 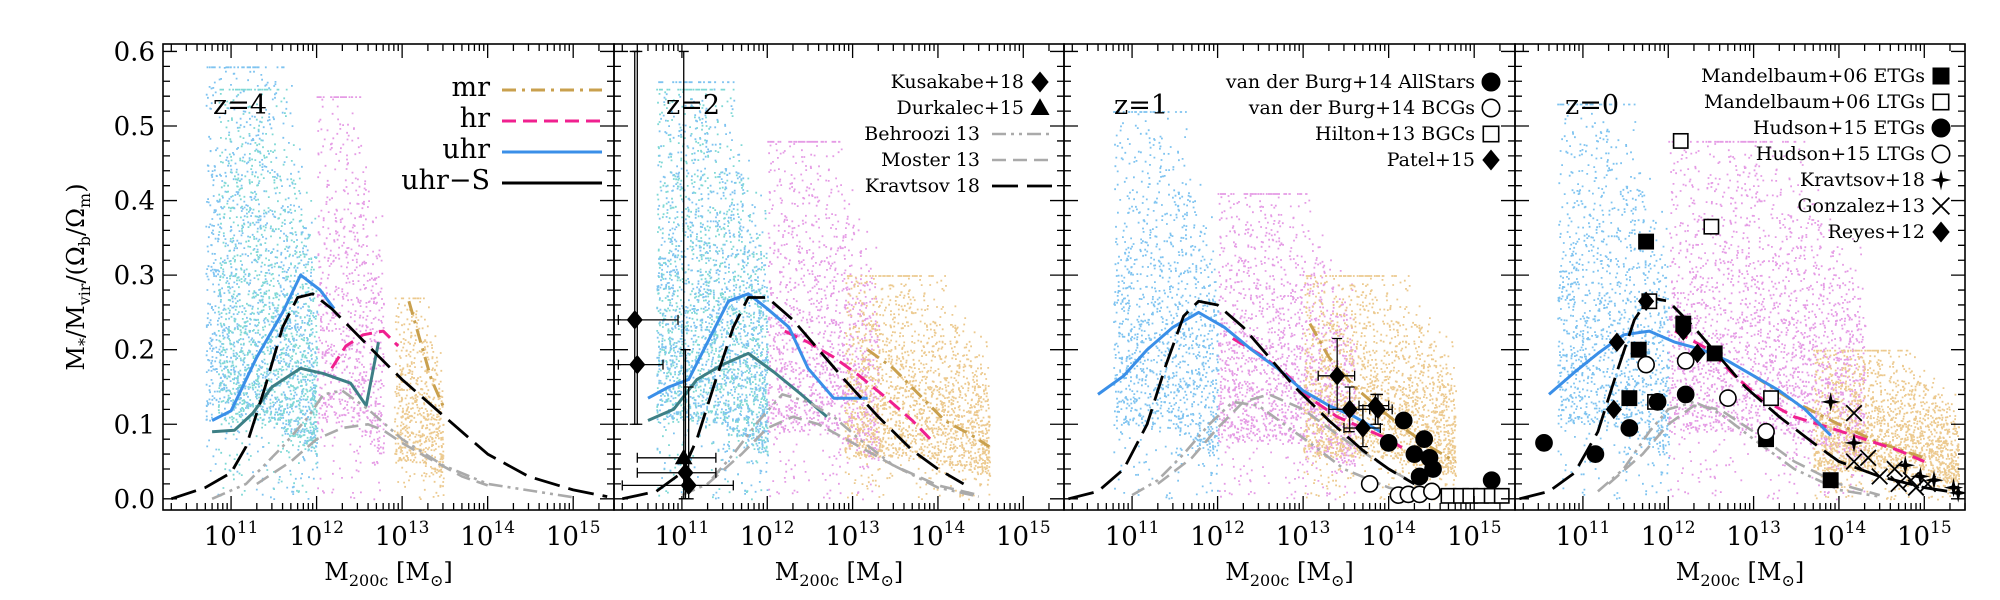 I want to click on legend-label: Hilton+13 BGCs, so click(x=1395, y=134).